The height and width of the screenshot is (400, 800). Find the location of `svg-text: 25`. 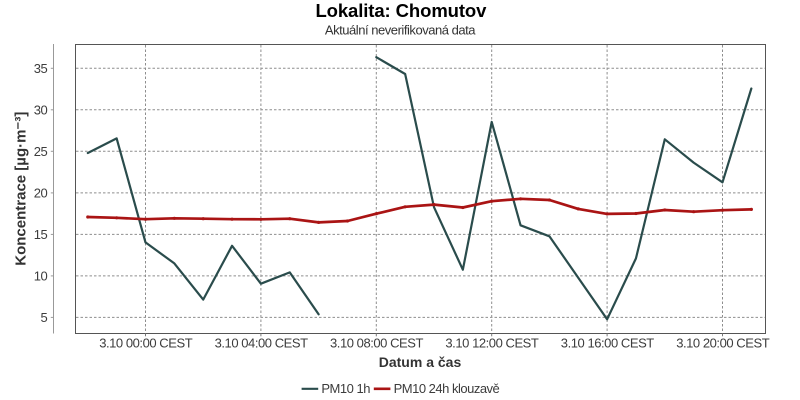

svg-text: 25 is located at coordinates (41, 151).